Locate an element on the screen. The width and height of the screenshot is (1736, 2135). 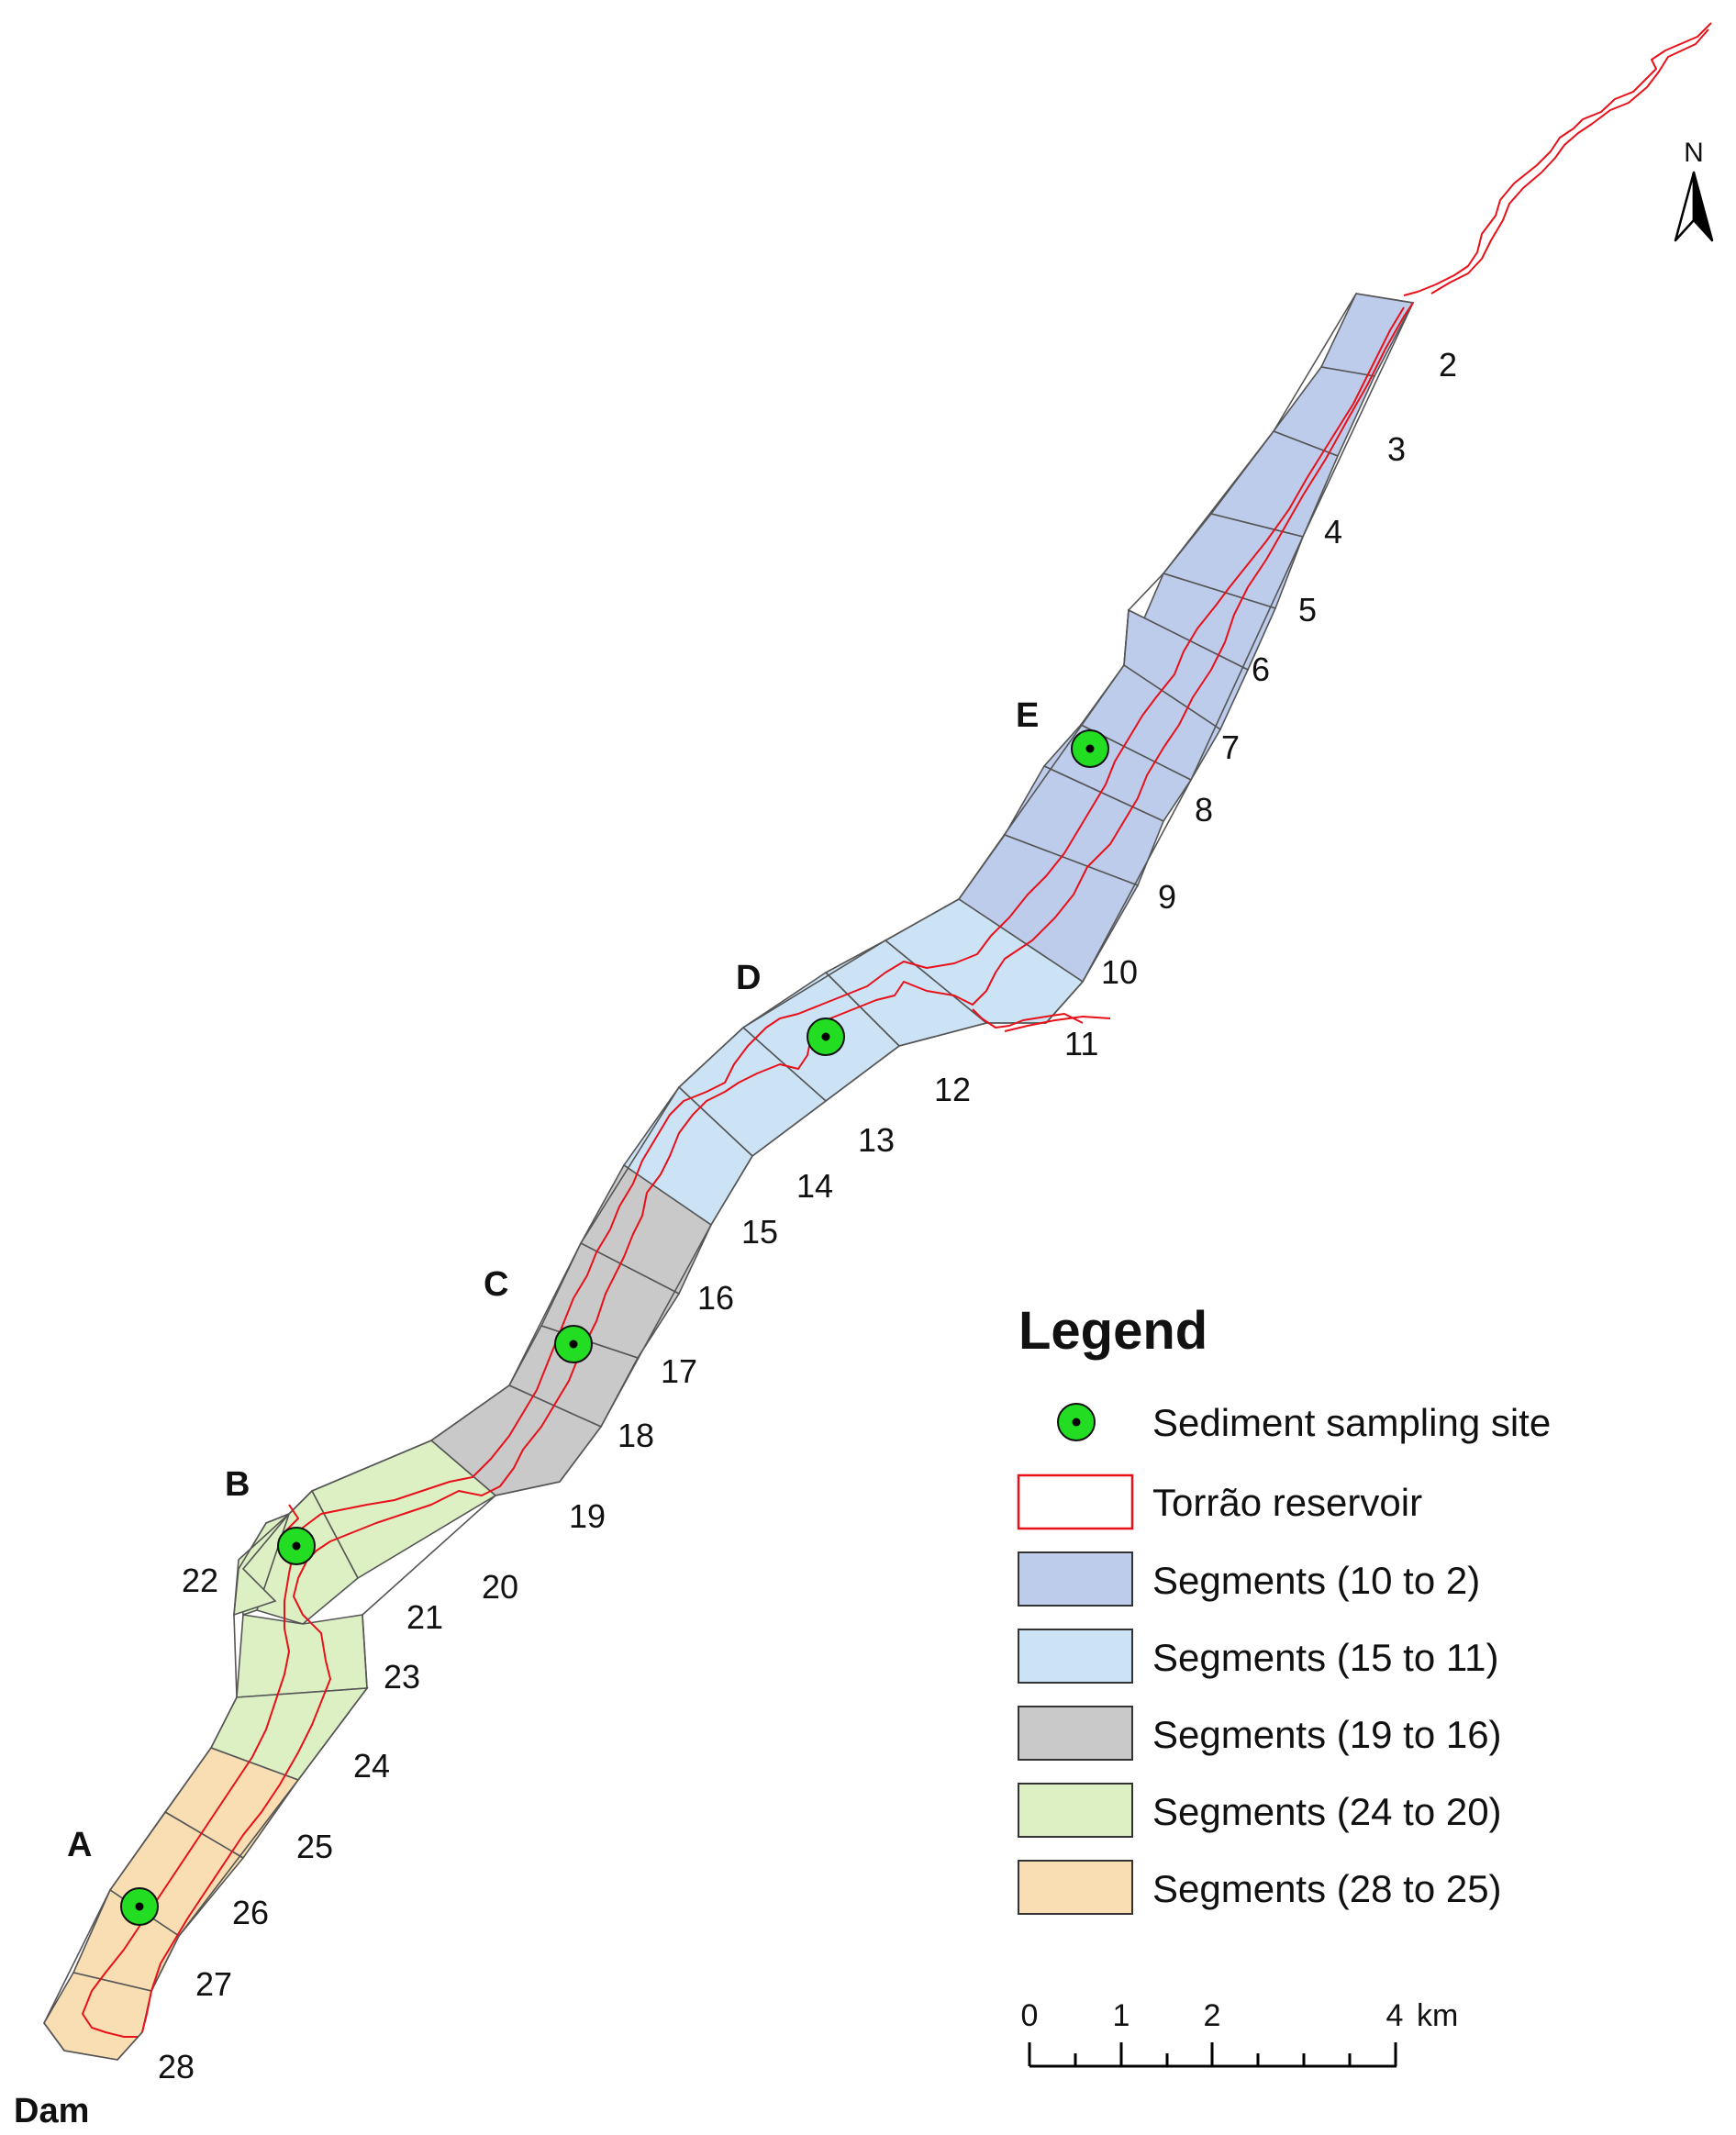
segment-number-23: 23 is located at coordinates (402, 1677).